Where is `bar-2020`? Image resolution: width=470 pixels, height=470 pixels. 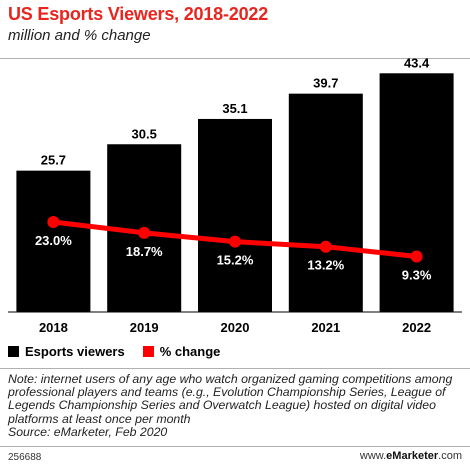 bar-2020 is located at coordinates (235, 215).